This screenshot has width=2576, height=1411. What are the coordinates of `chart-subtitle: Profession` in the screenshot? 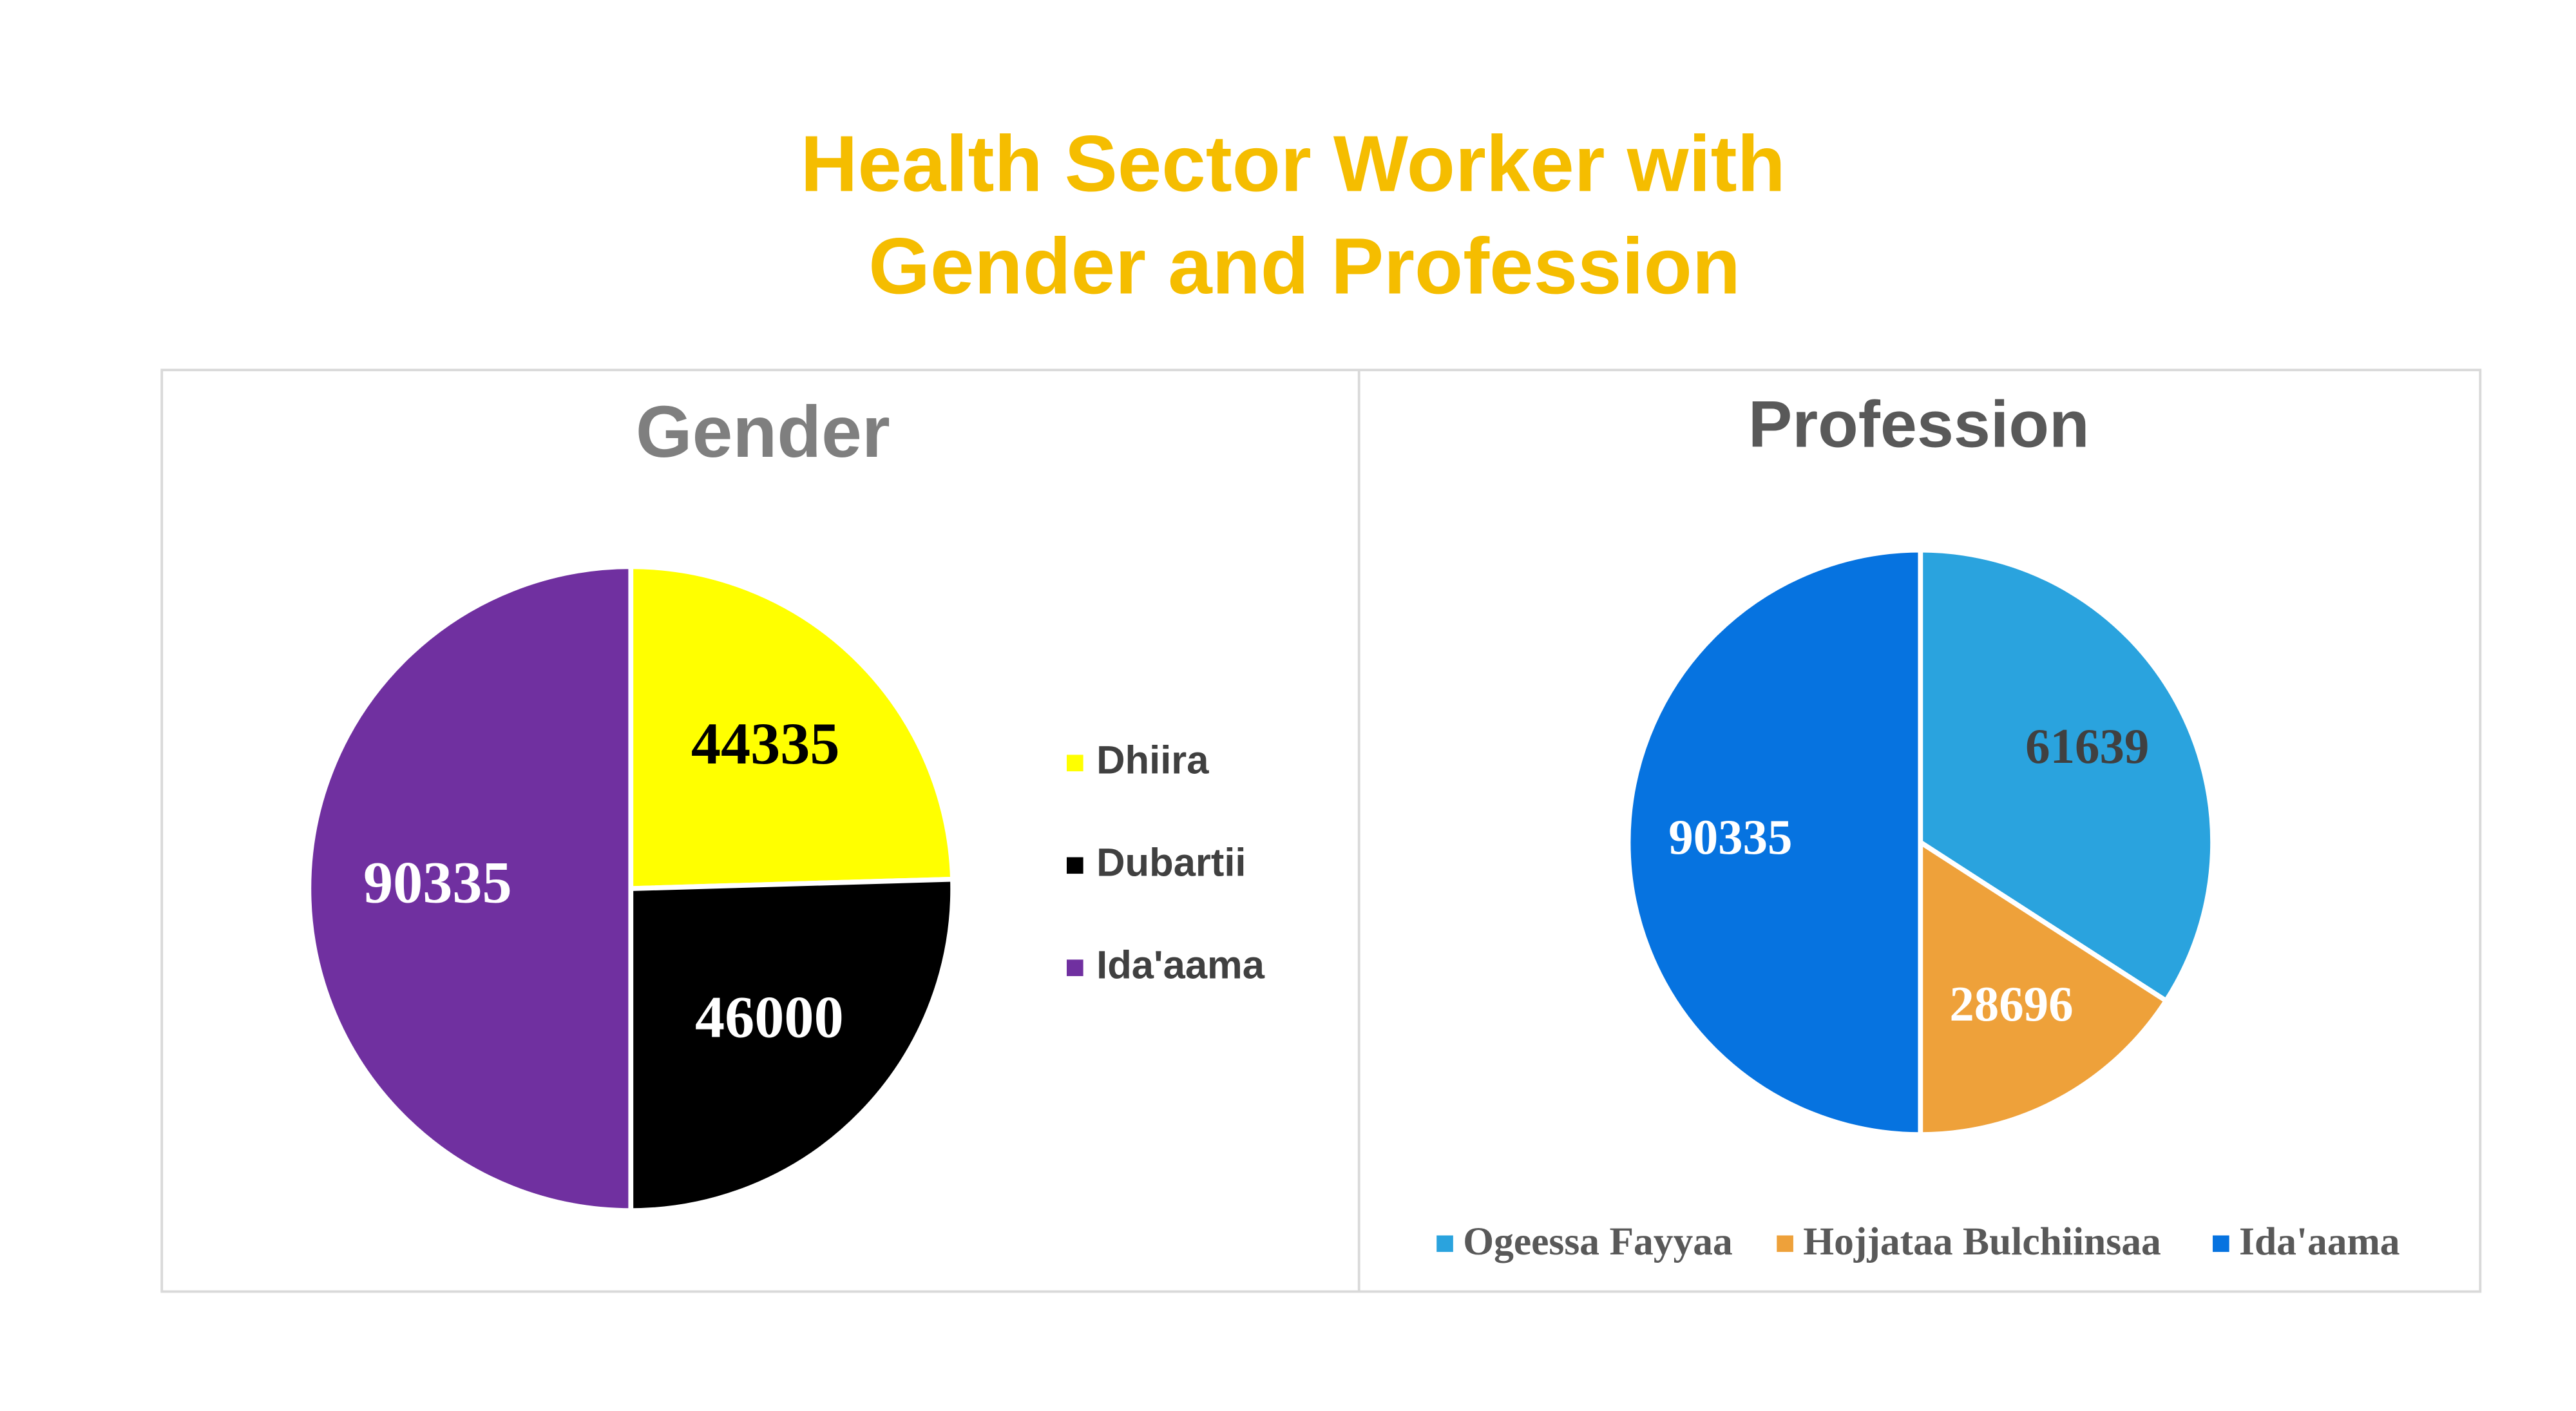 It's located at (1919, 424).